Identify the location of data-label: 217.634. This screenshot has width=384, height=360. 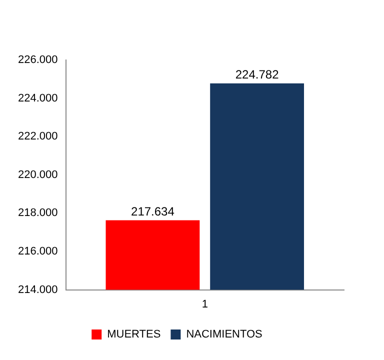
(153, 211).